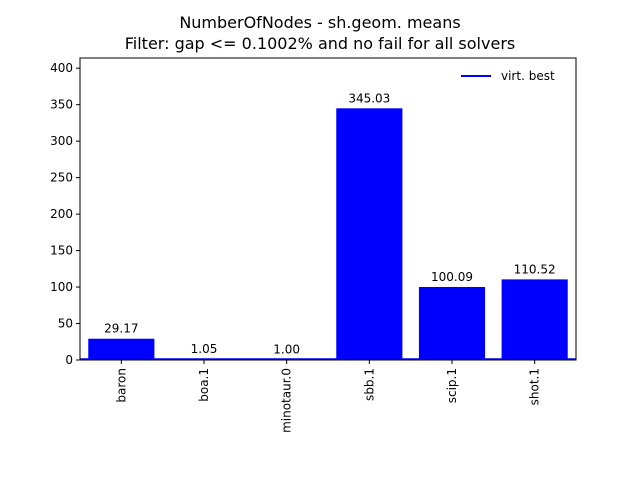 Image resolution: width=640 pixels, height=485 pixels. What do you see at coordinates (61, 178) in the screenshot?
I see `y-tick-label-250: 250` at bounding box center [61, 178].